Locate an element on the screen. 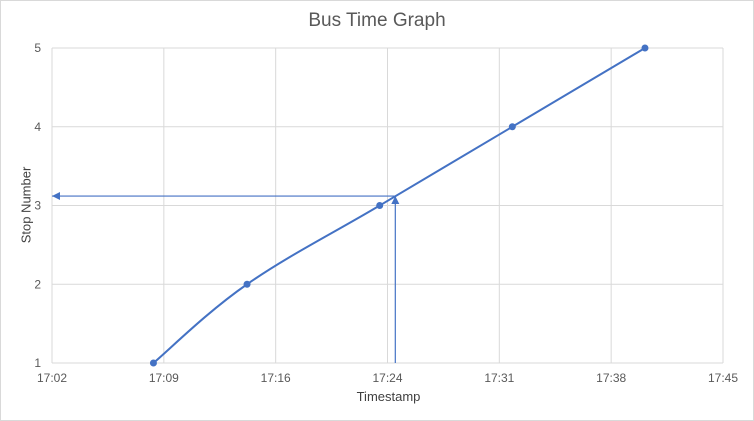 The width and height of the screenshot is (754, 421). x-tick-label: 17:09 is located at coordinates (164, 378).